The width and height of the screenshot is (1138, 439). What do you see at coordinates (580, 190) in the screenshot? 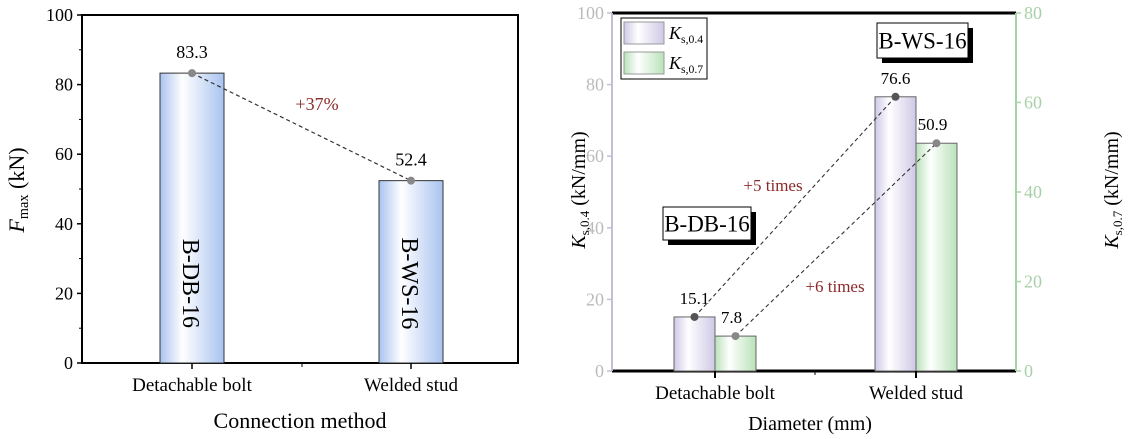
I see `left-y-axis-title: Ks,0.4 (kN/mm)` at bounding box center [580, 190].